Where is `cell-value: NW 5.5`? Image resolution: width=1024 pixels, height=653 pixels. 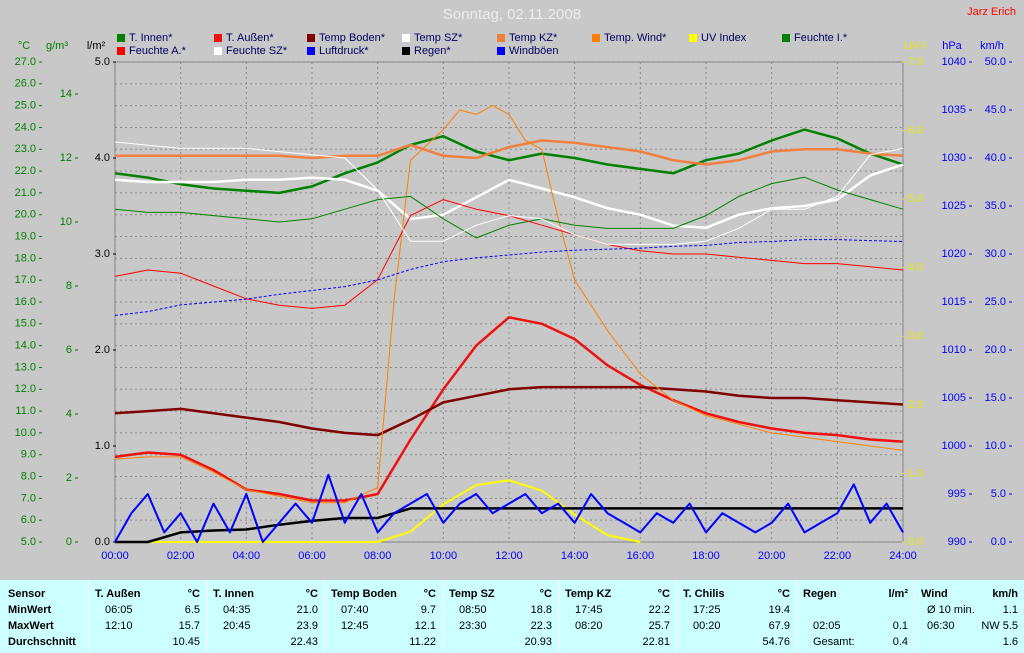
cell-value: NW 5.5 is located at coordinates (999, 626).